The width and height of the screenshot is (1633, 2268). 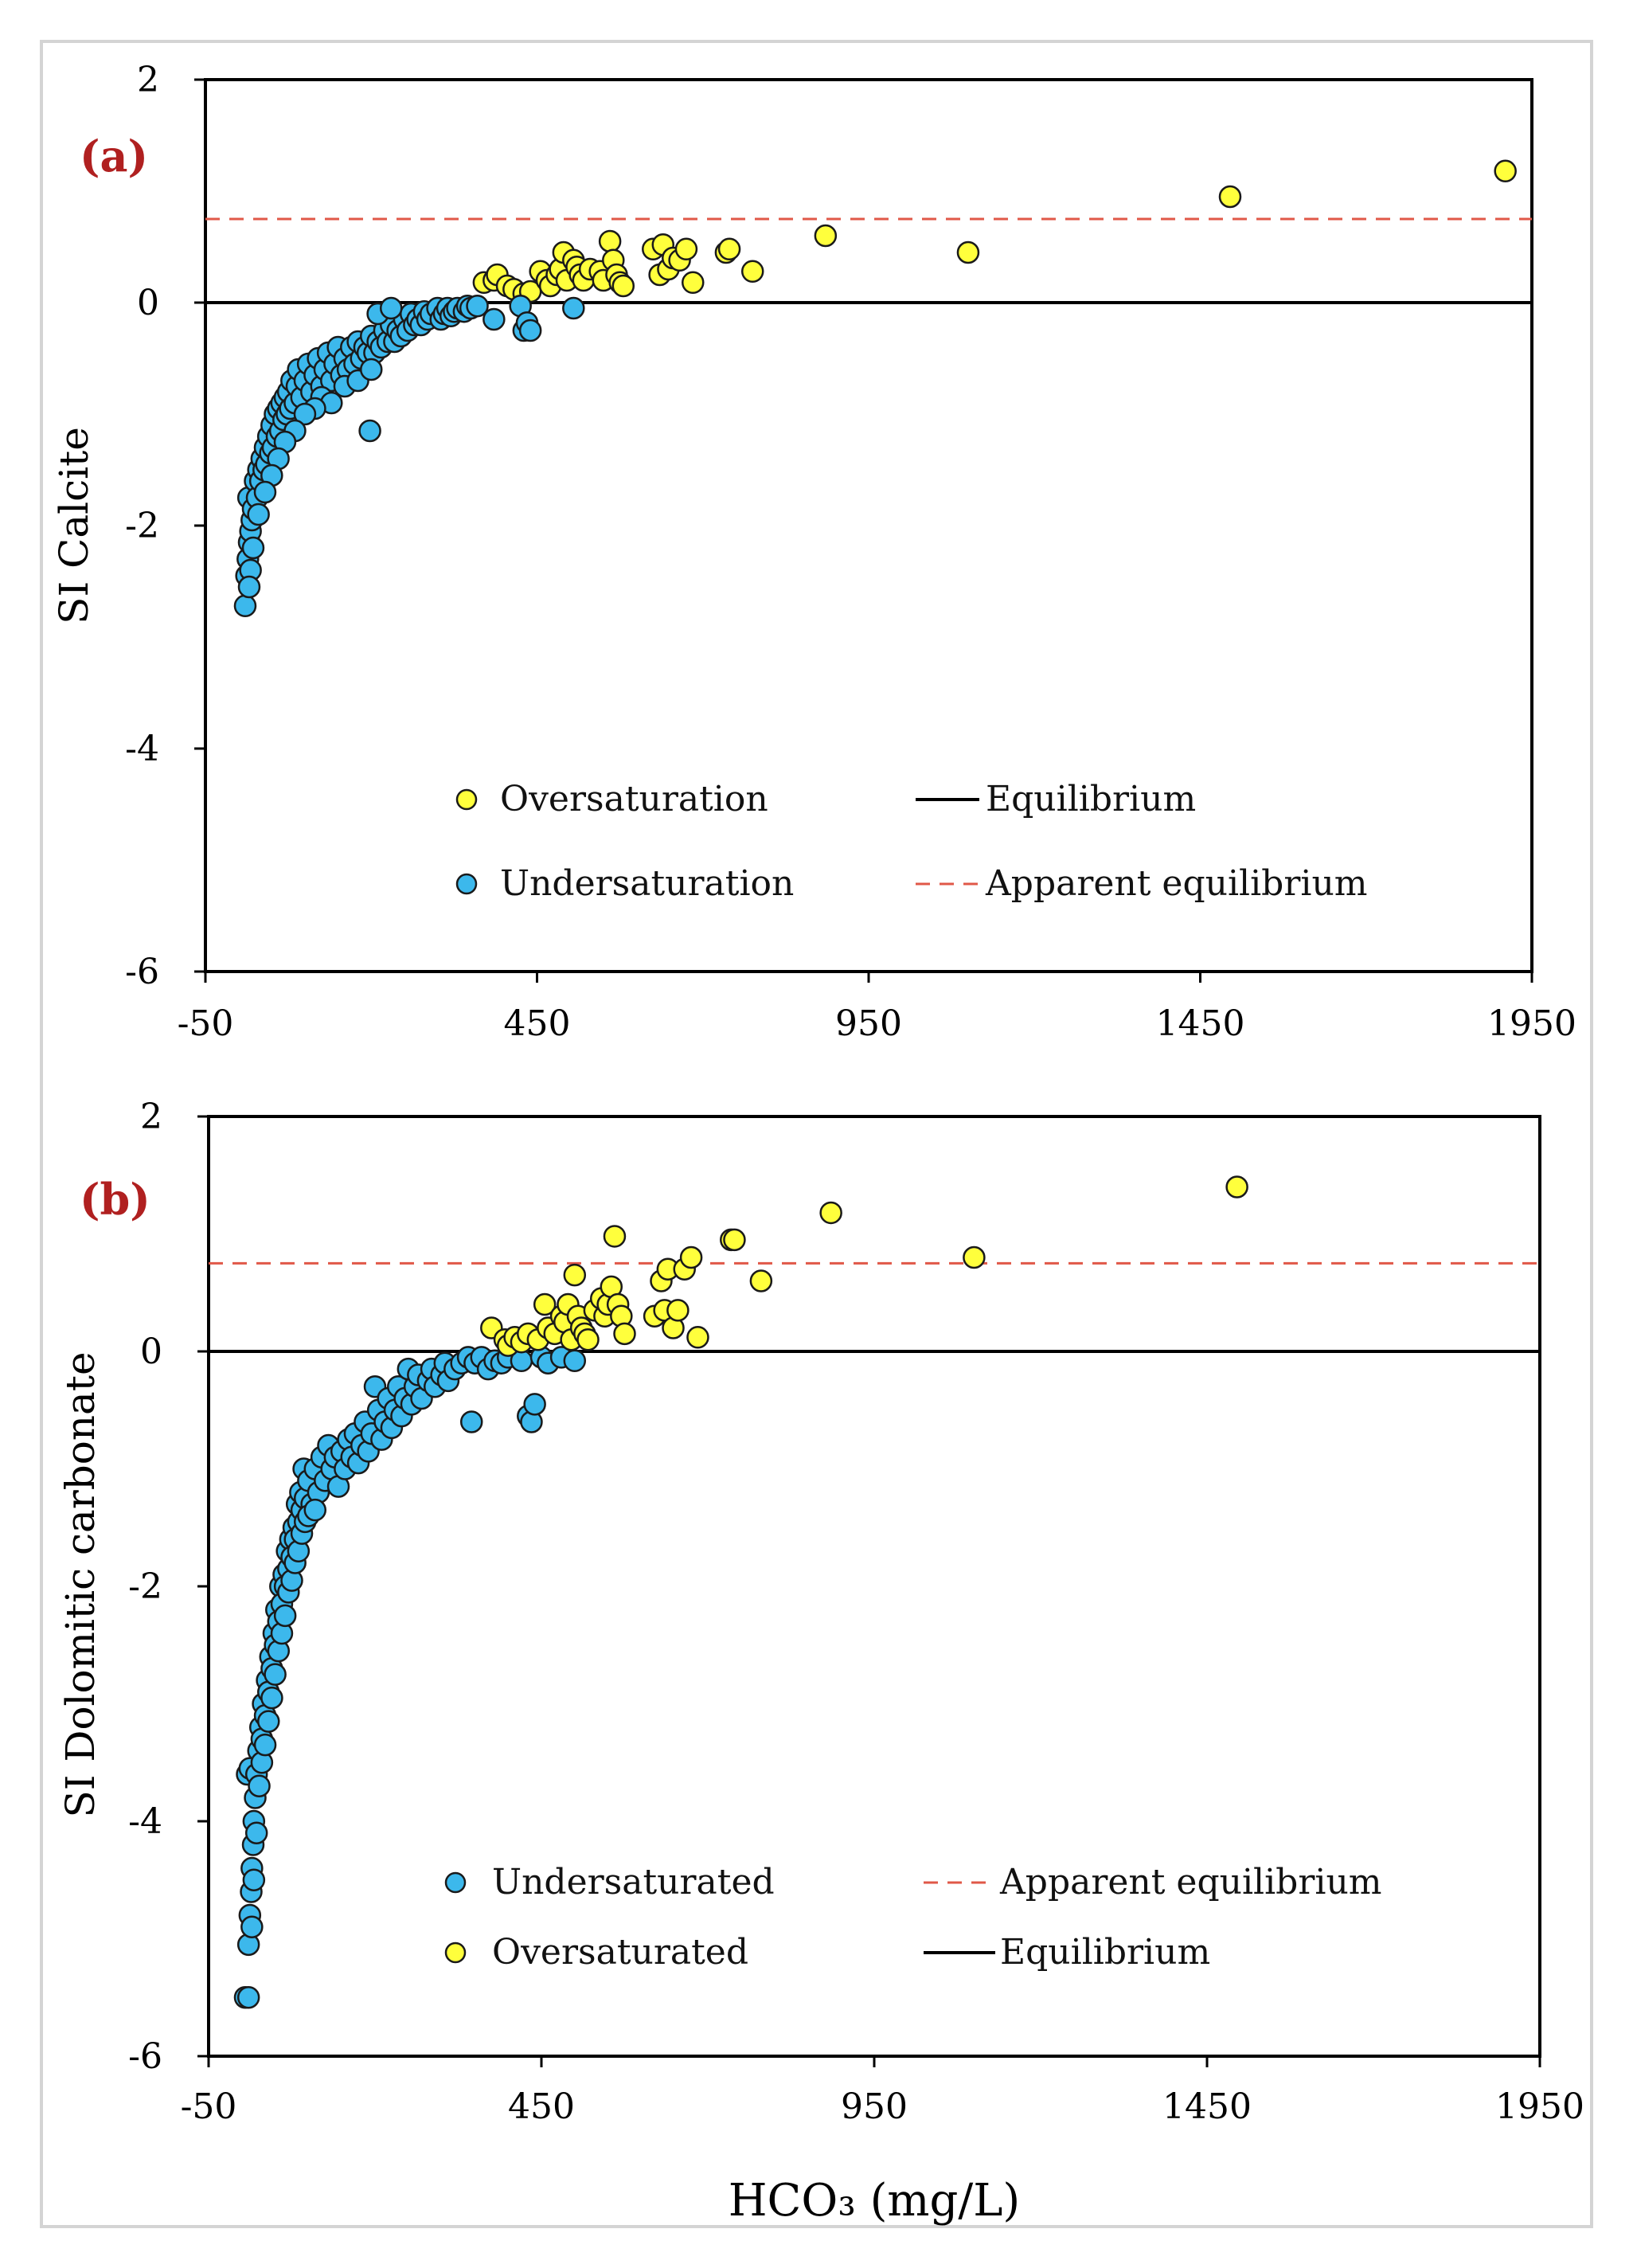 What do you see at coordinates (541, 2106) in the screenshot?
I see `panel-b-x-tick-label: 450` at bounding box center [541, 2106].